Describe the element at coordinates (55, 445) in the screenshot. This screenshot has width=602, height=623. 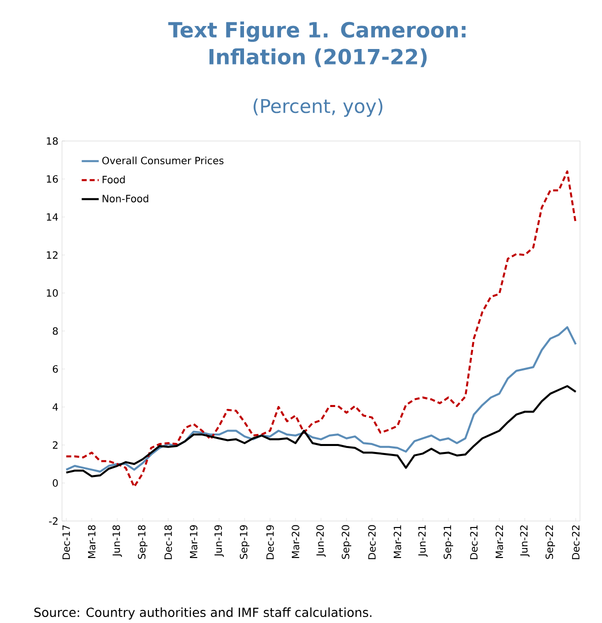
I see `y-tick-label: 2` at that location.